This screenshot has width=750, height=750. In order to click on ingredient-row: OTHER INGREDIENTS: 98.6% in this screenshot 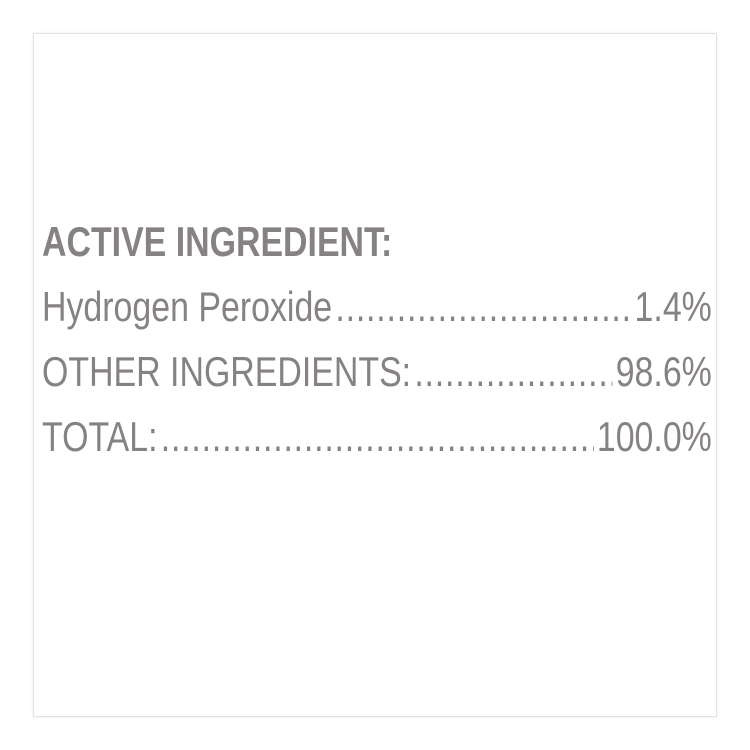, I will do `click(377, 372)`.